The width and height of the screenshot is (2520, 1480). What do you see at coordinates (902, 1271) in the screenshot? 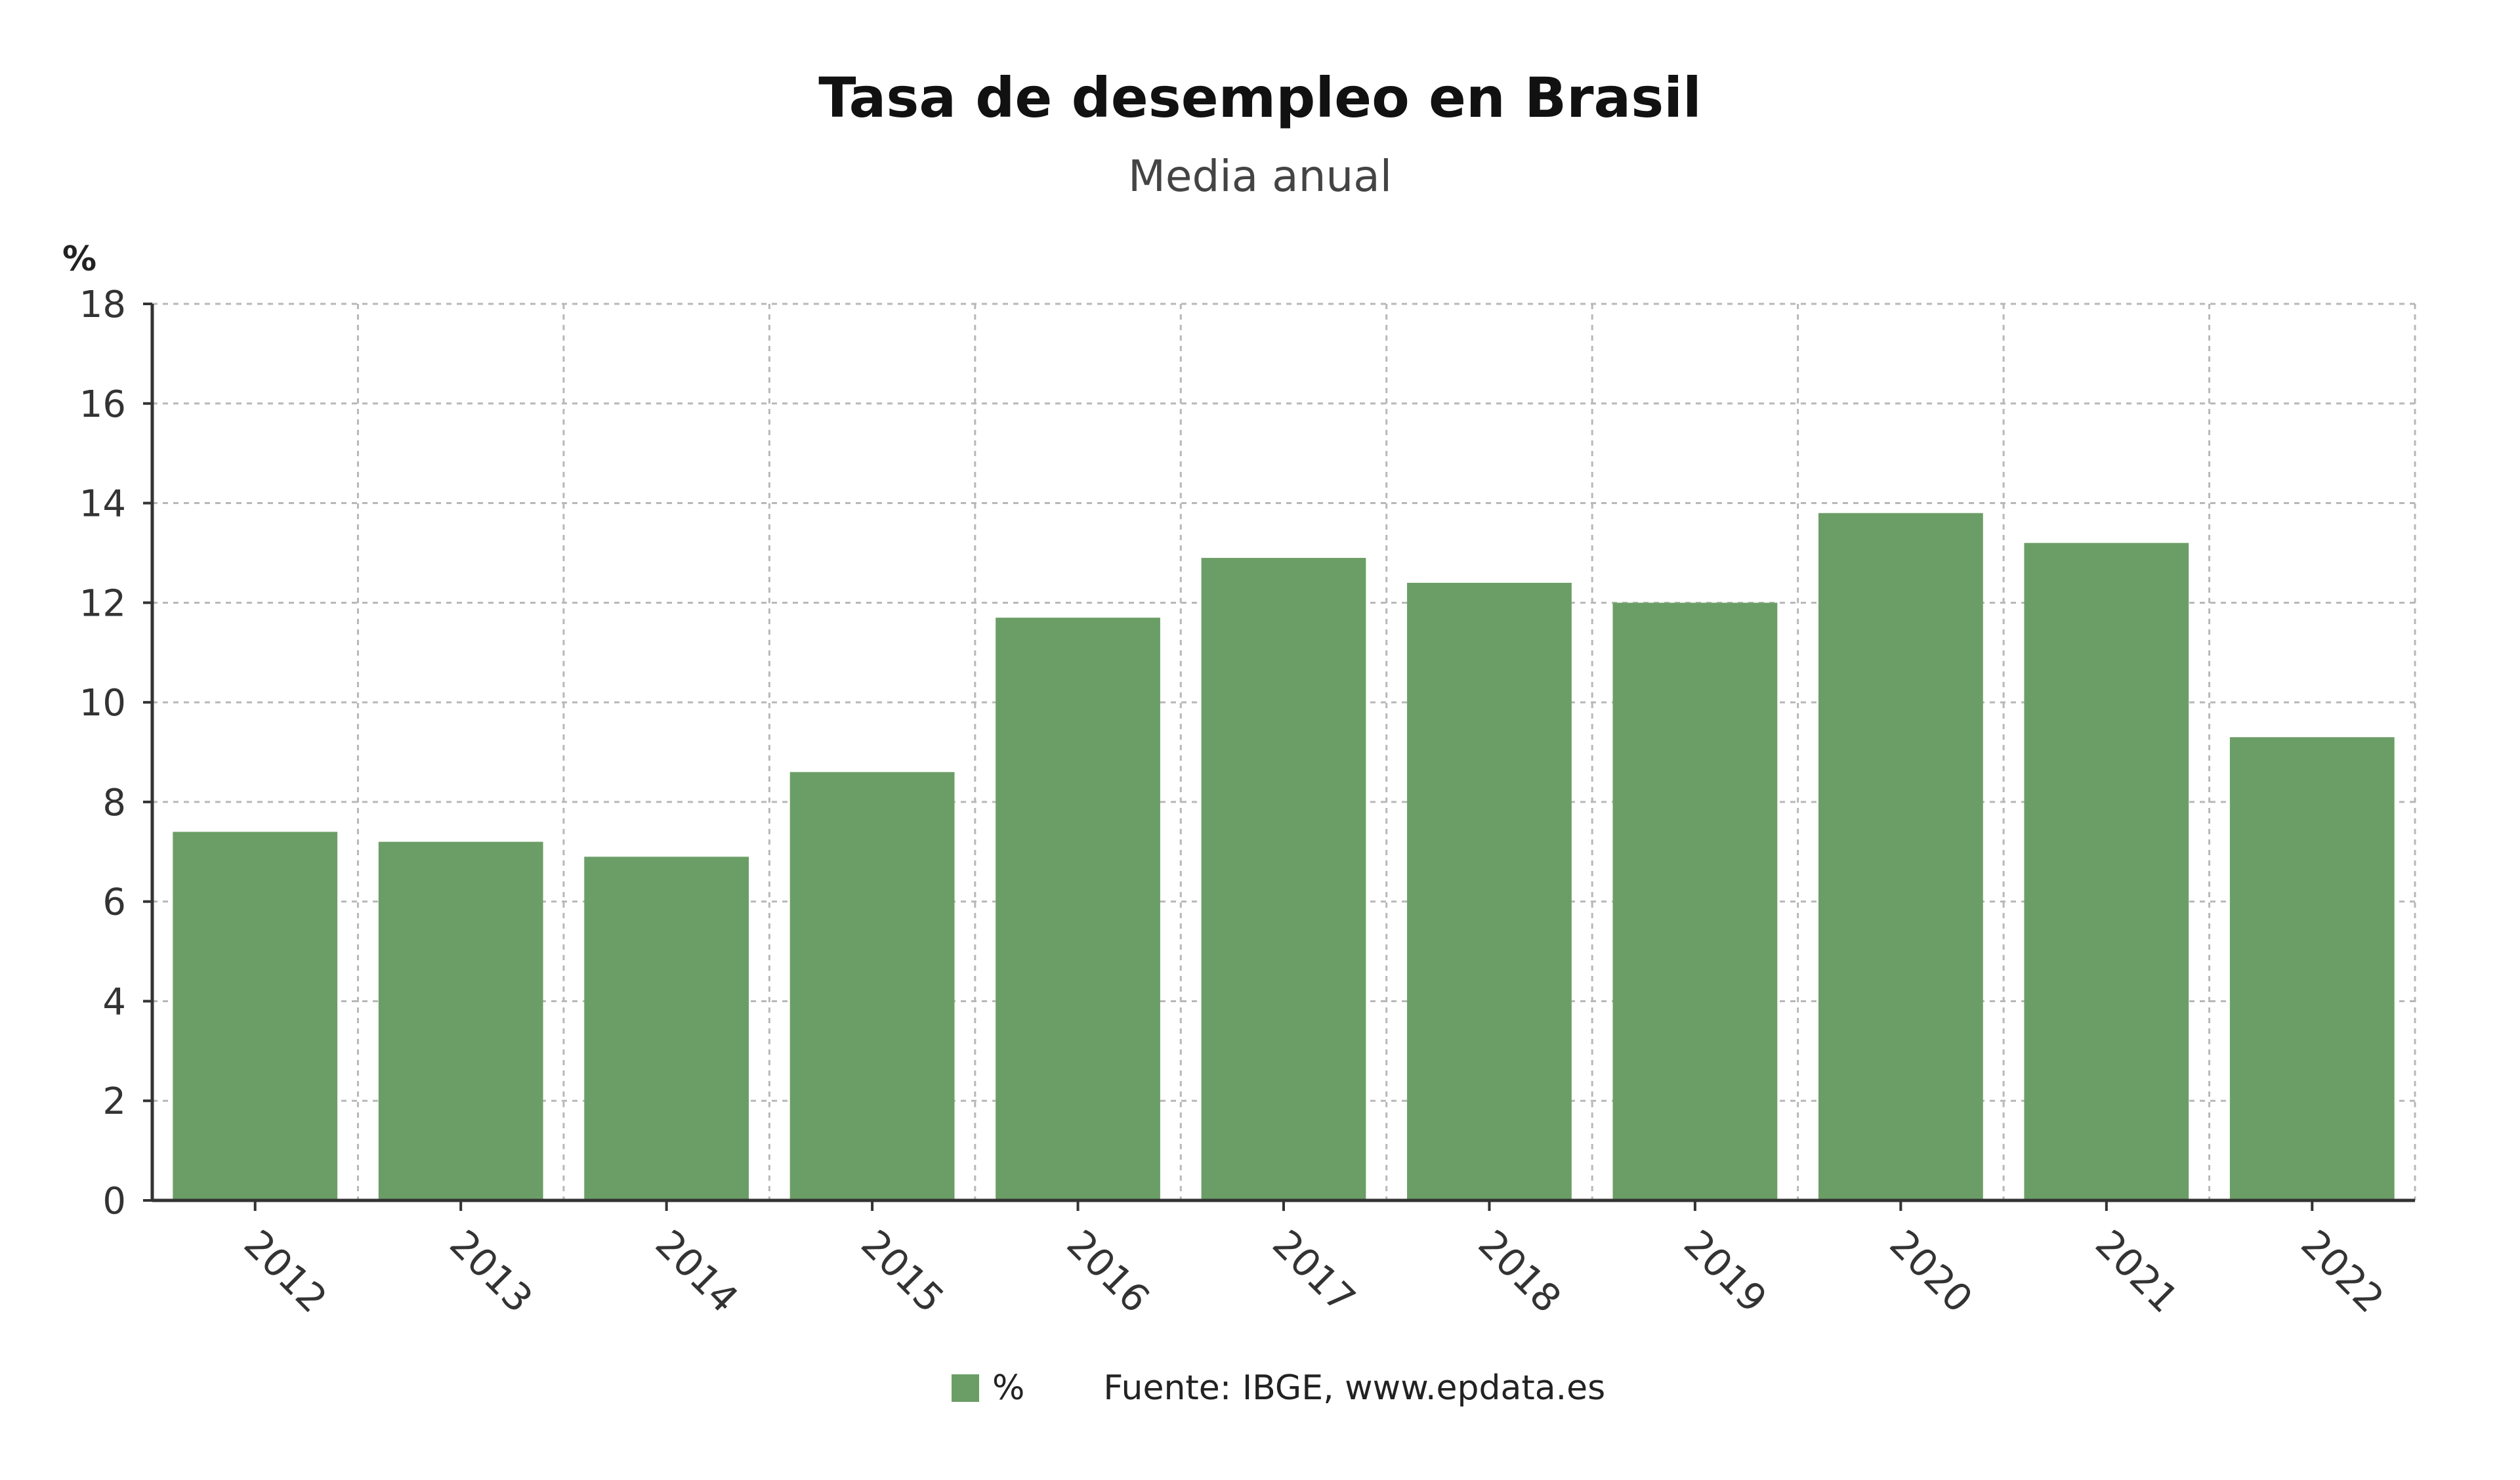
I see `x-tick-label: 2015` at bounding box center [902, 1271].